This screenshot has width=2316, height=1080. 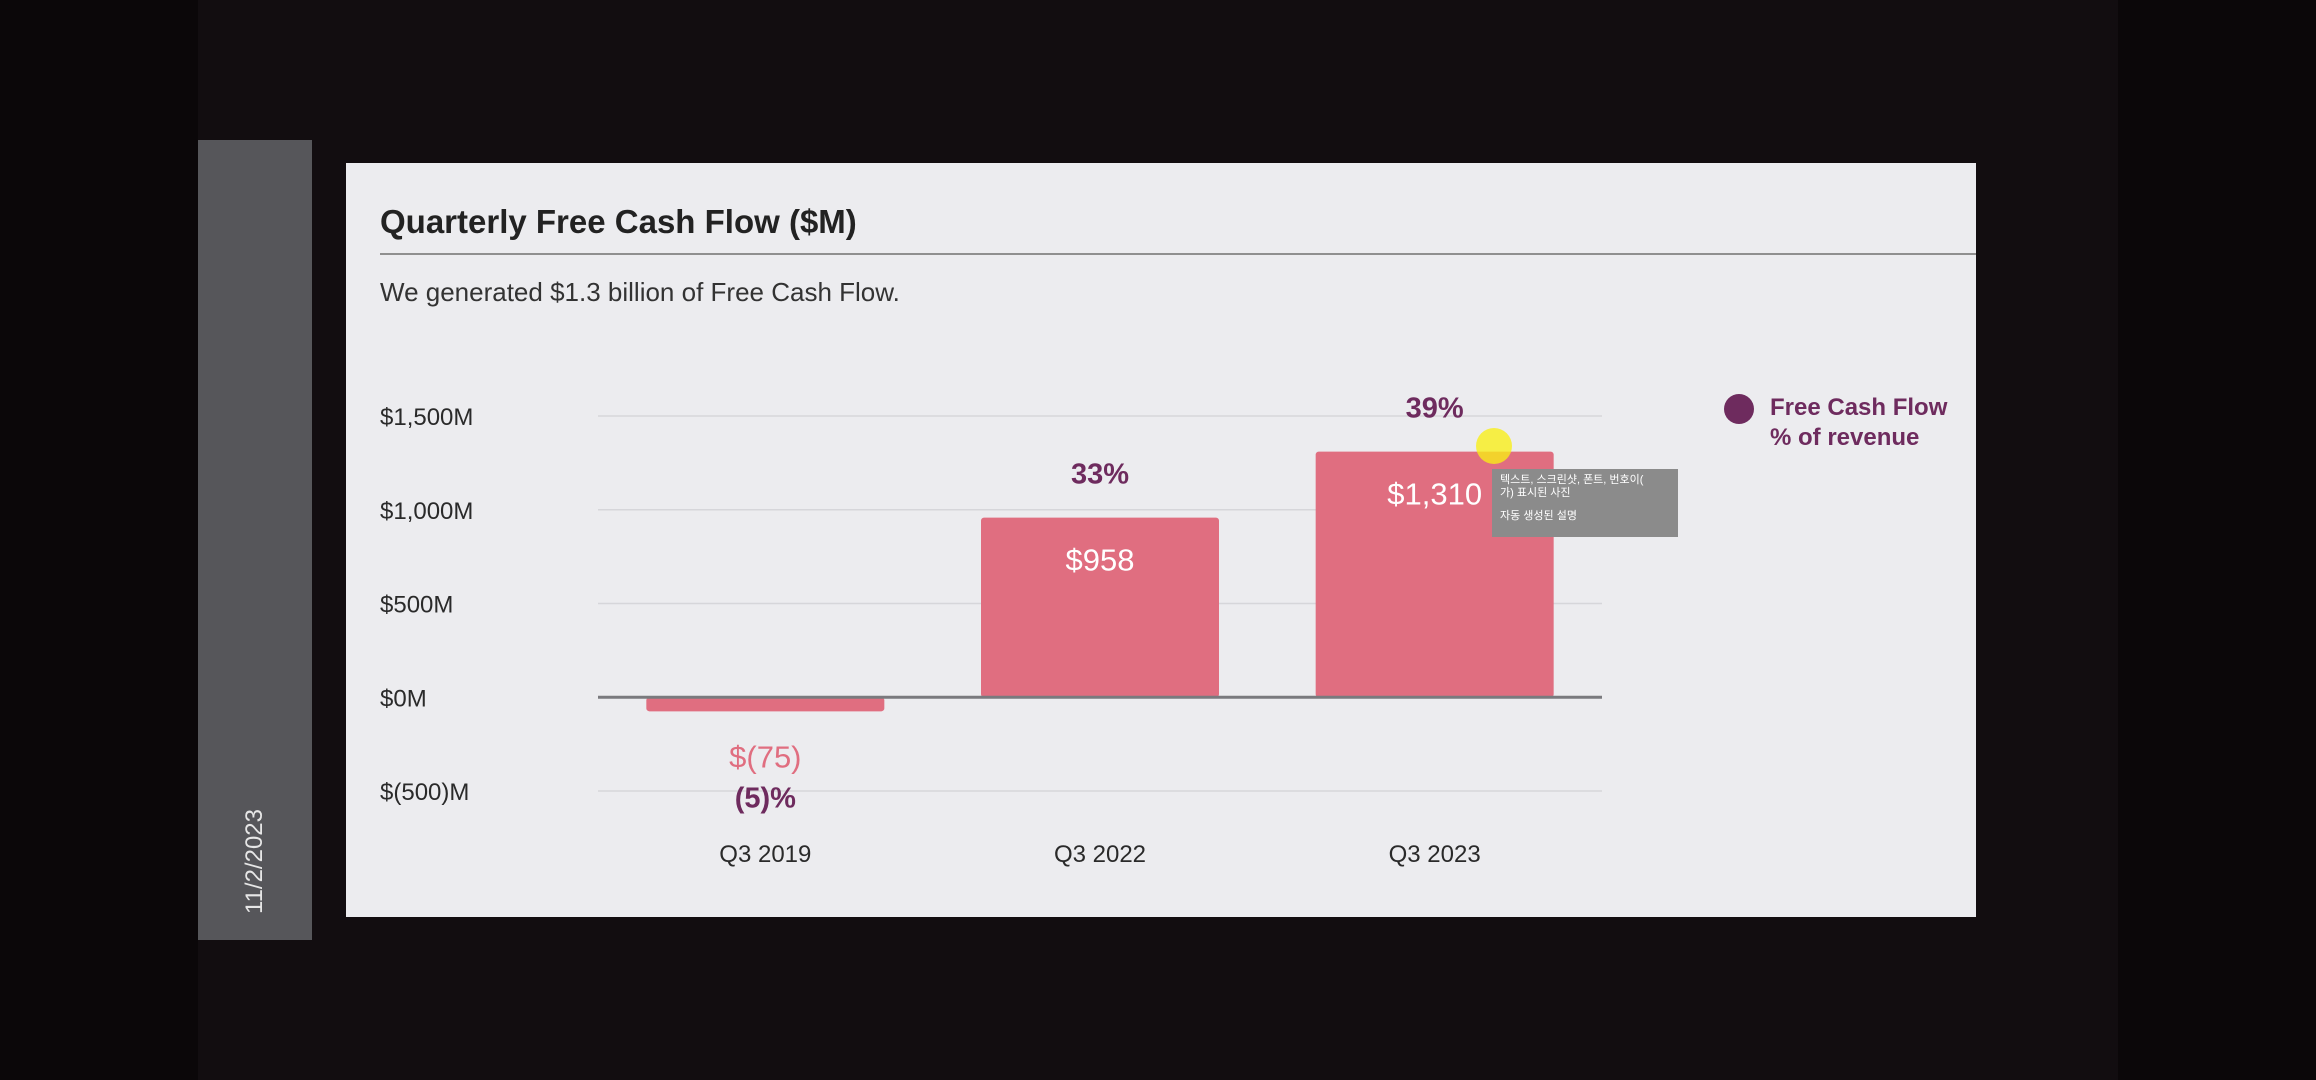 What do you see at coordinates (424, 792) in the screenshot?
I see `y-tick-label: $(500)M` at bounding box center [424, 792].